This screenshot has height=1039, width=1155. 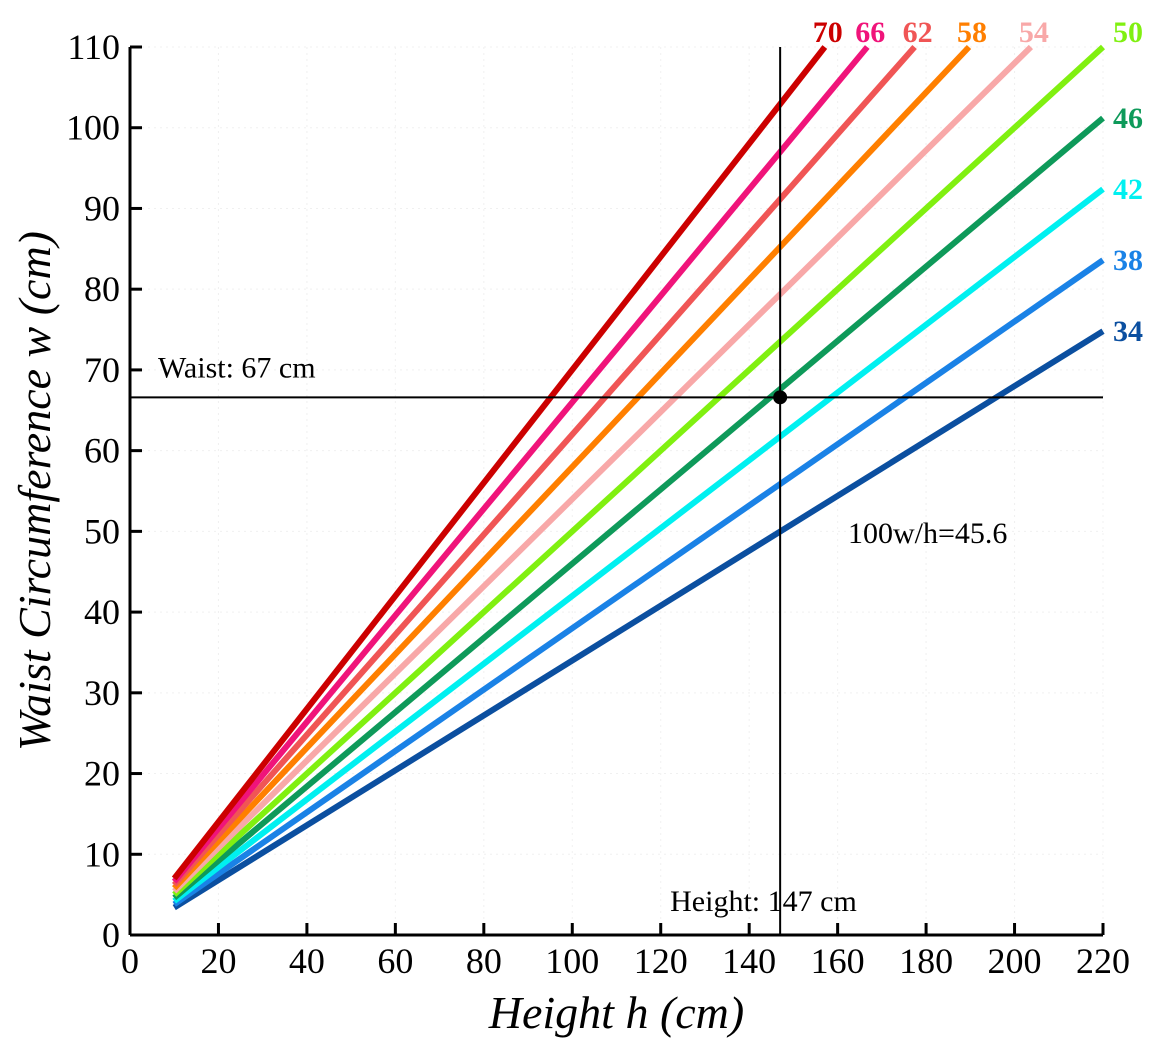 What do you see at coordinates (780, 397) in the screenshot?
I see `reference-point` at bounding box center [780, 397].